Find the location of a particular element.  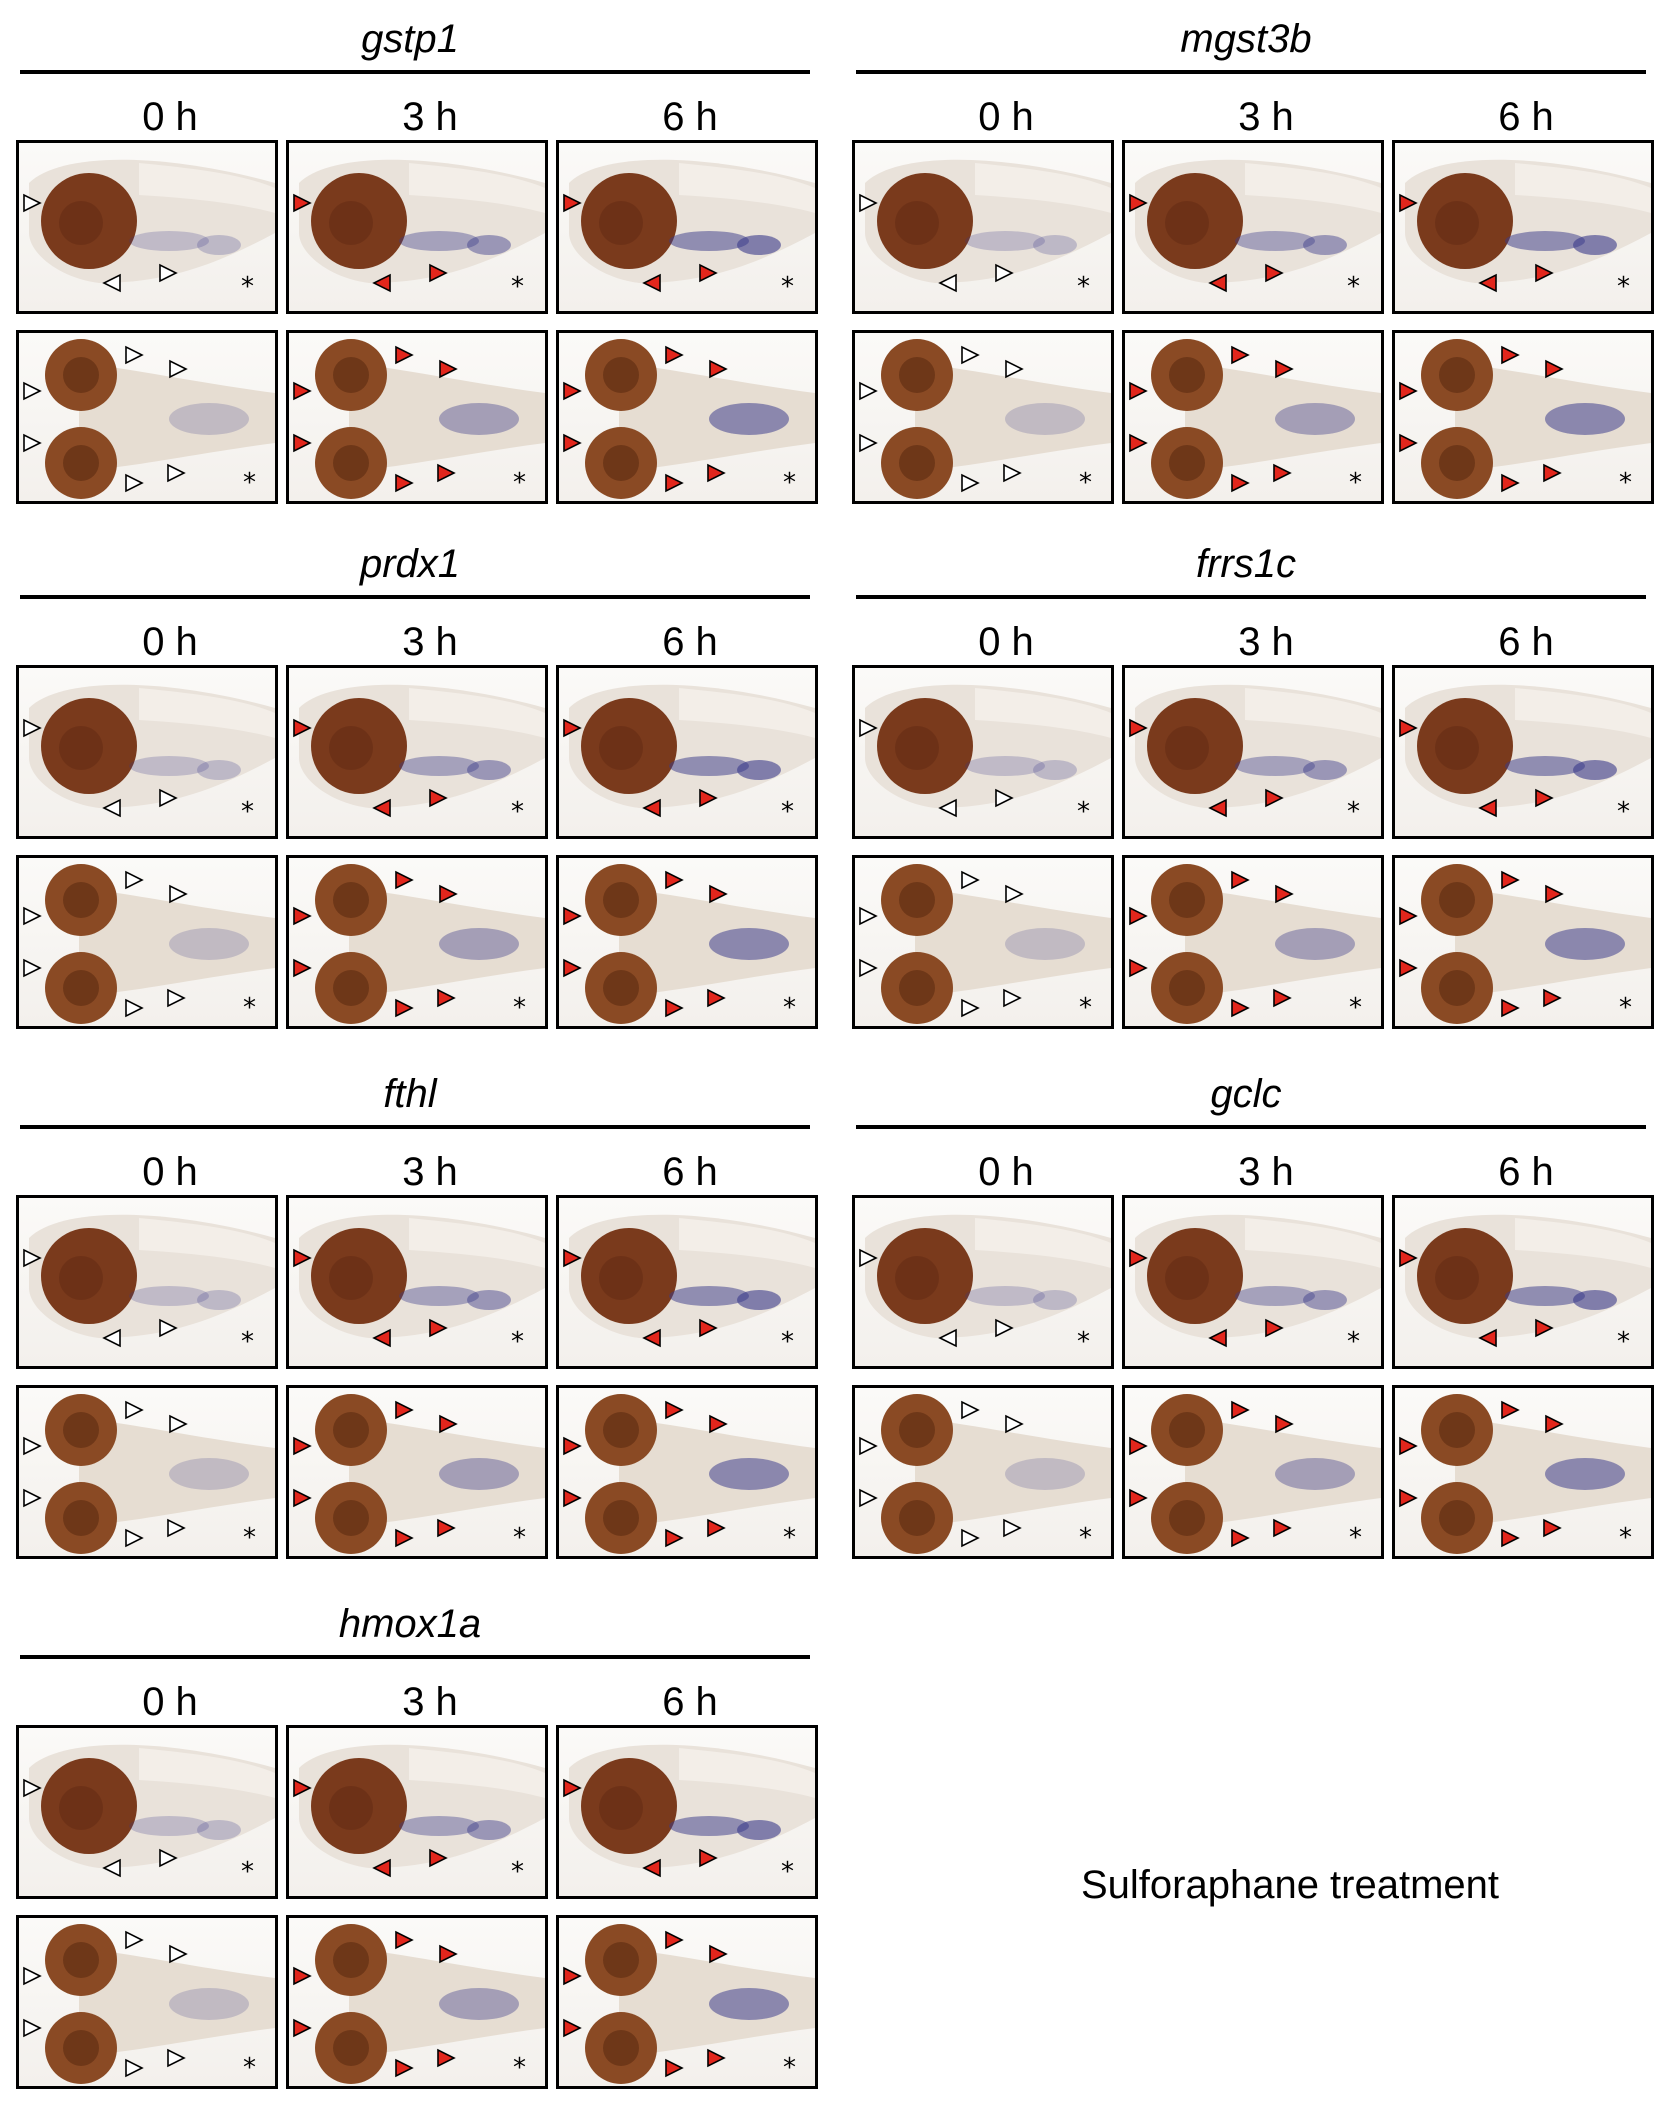

gene-title: hmox1a is located at coordinates (410, 1624).